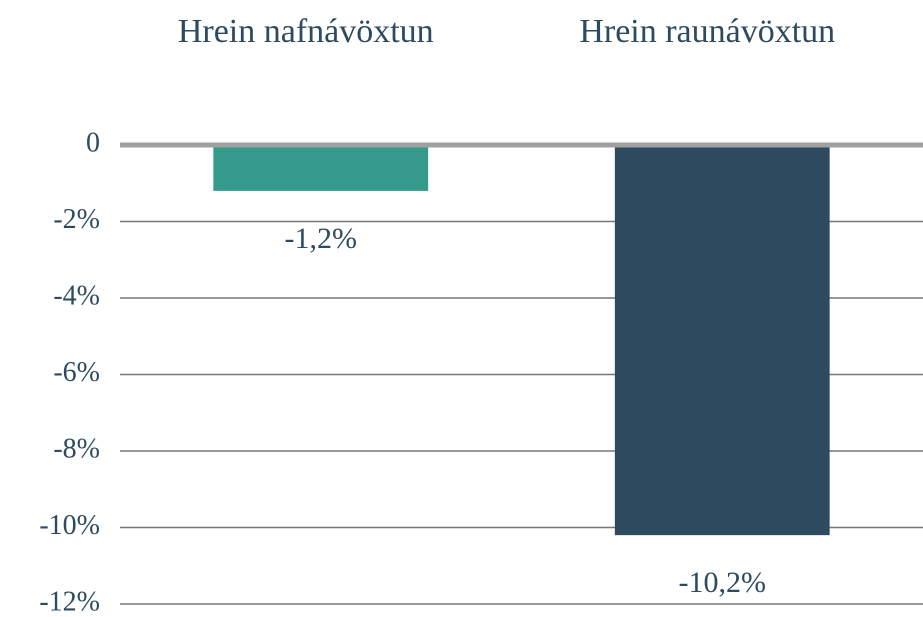  I want to click on value-label: -10,2%, so click(722, 582).